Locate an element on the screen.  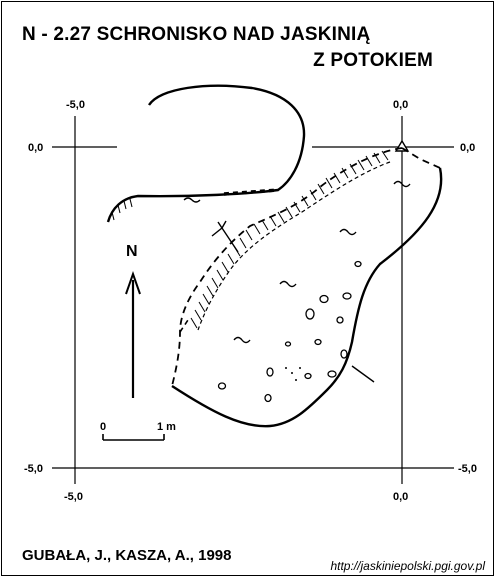
grid-label-upper-left: 0,0 is located at coordinates (35, 148).